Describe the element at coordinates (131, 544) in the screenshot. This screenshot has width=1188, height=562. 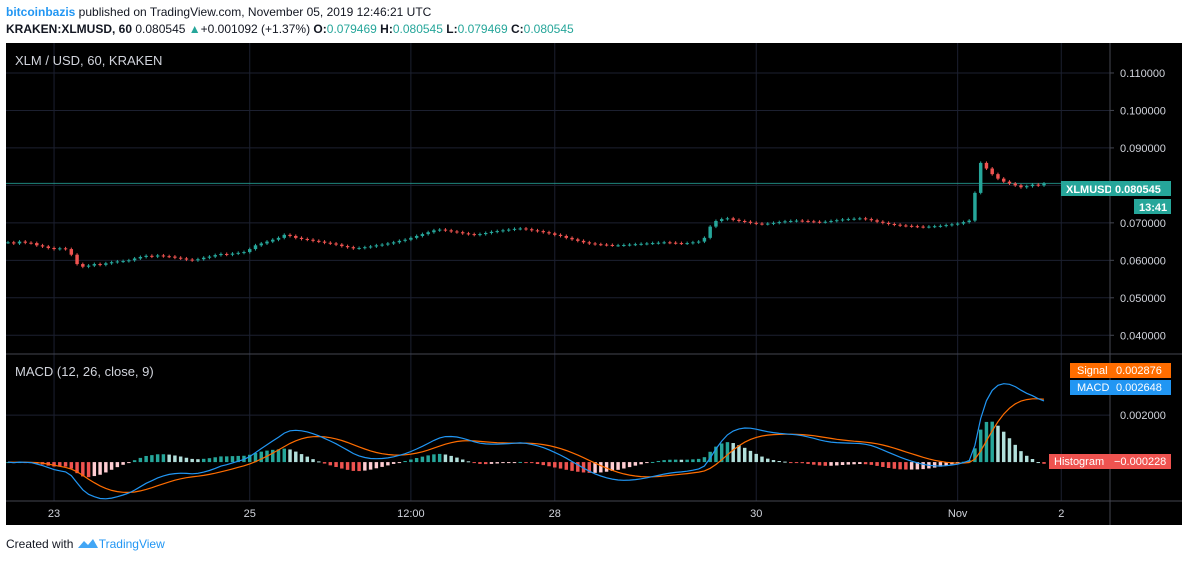
I see `tradingview-brand: TradingView` at that location.